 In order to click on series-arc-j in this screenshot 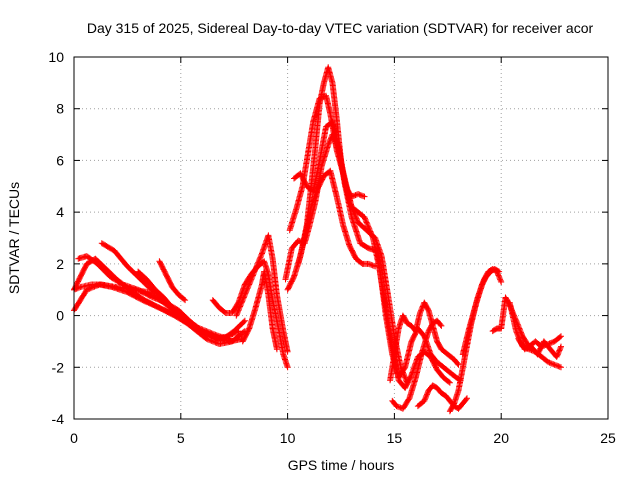, I will do `click(259, 310)`.